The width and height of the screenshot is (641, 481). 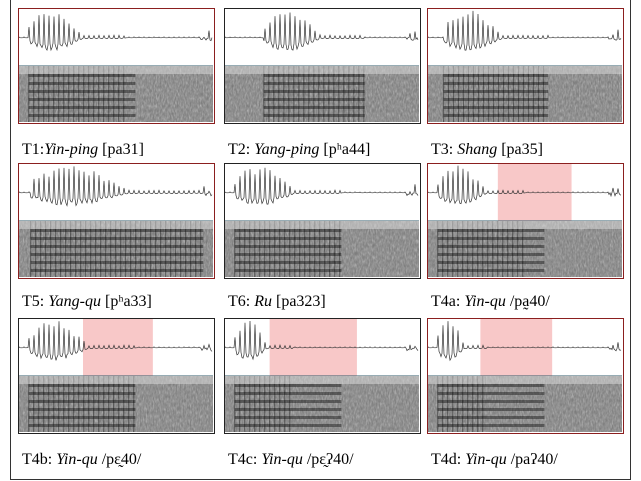 I want to click on caption-transcription: /pɛ̰40/, so click(x=121, y=459).